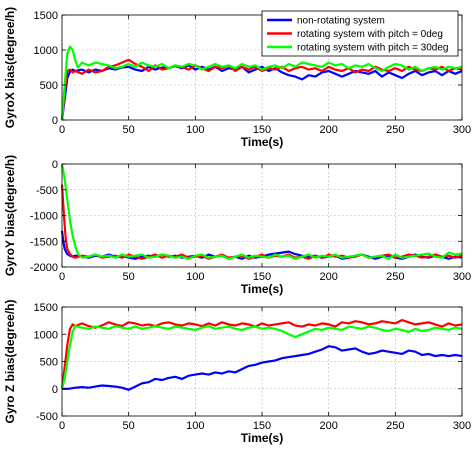 This screenshot has width=474, height=451. I want to click on y-tick-label: -1500, so click(44, 242).